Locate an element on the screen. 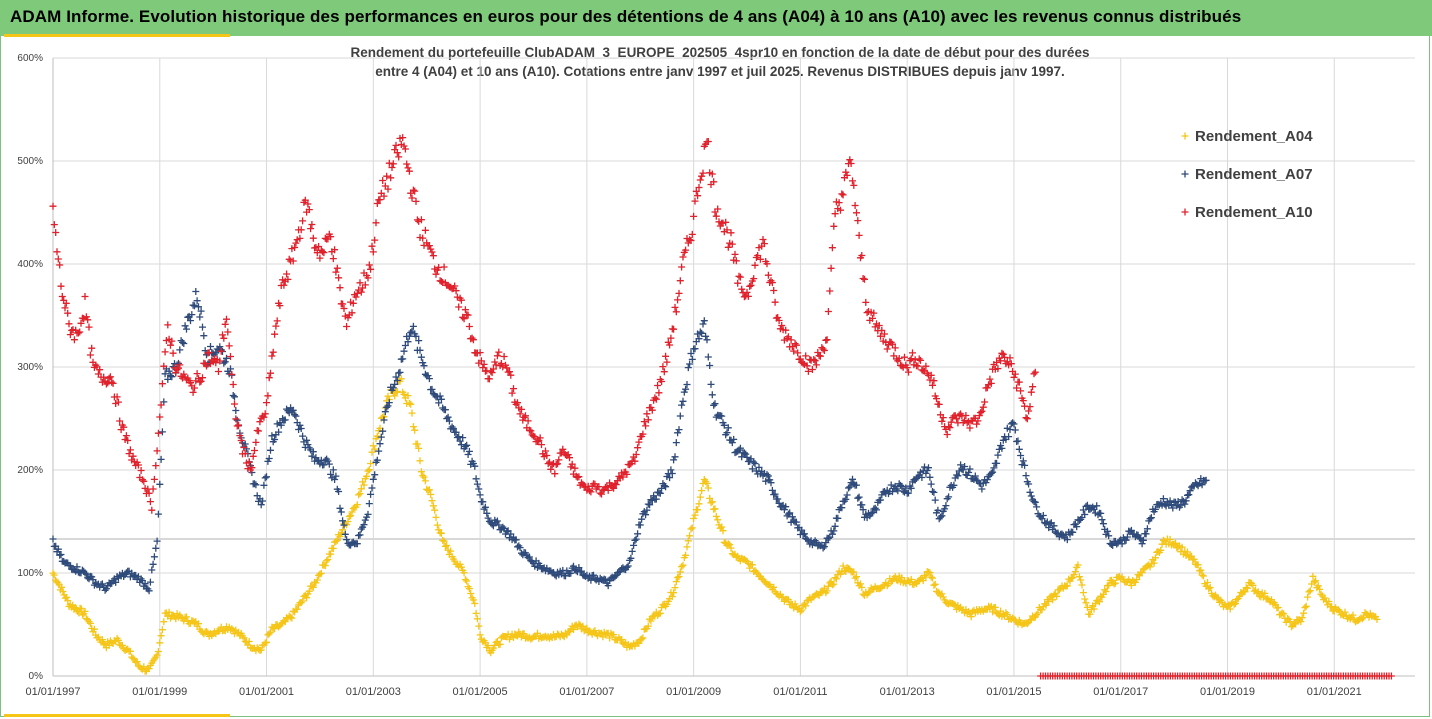 This screenshot has width=1432, height=719. legend-marker is located at coordinates (1185, 174).